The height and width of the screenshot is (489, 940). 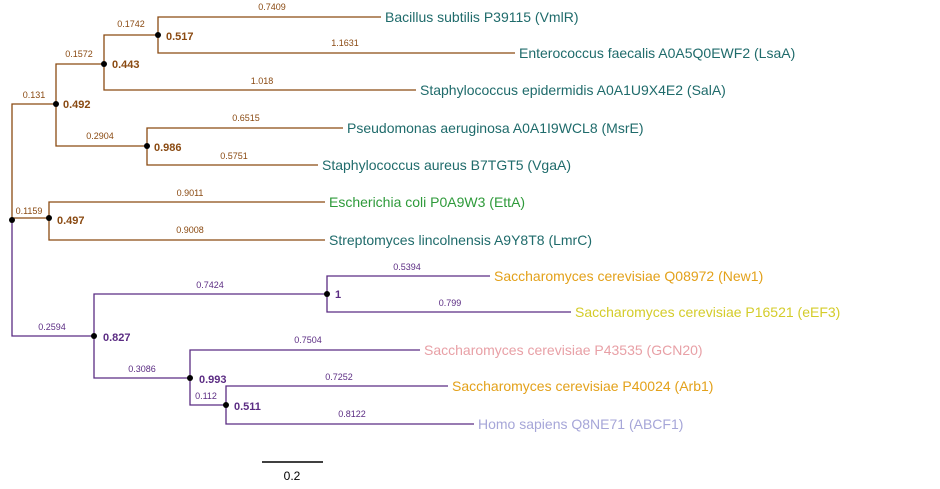 What do you see at coordinates (247, 407) in the screenshot?
I see `support-value-n_arb_abcf: 0.511` at bounding box center [247, 407].